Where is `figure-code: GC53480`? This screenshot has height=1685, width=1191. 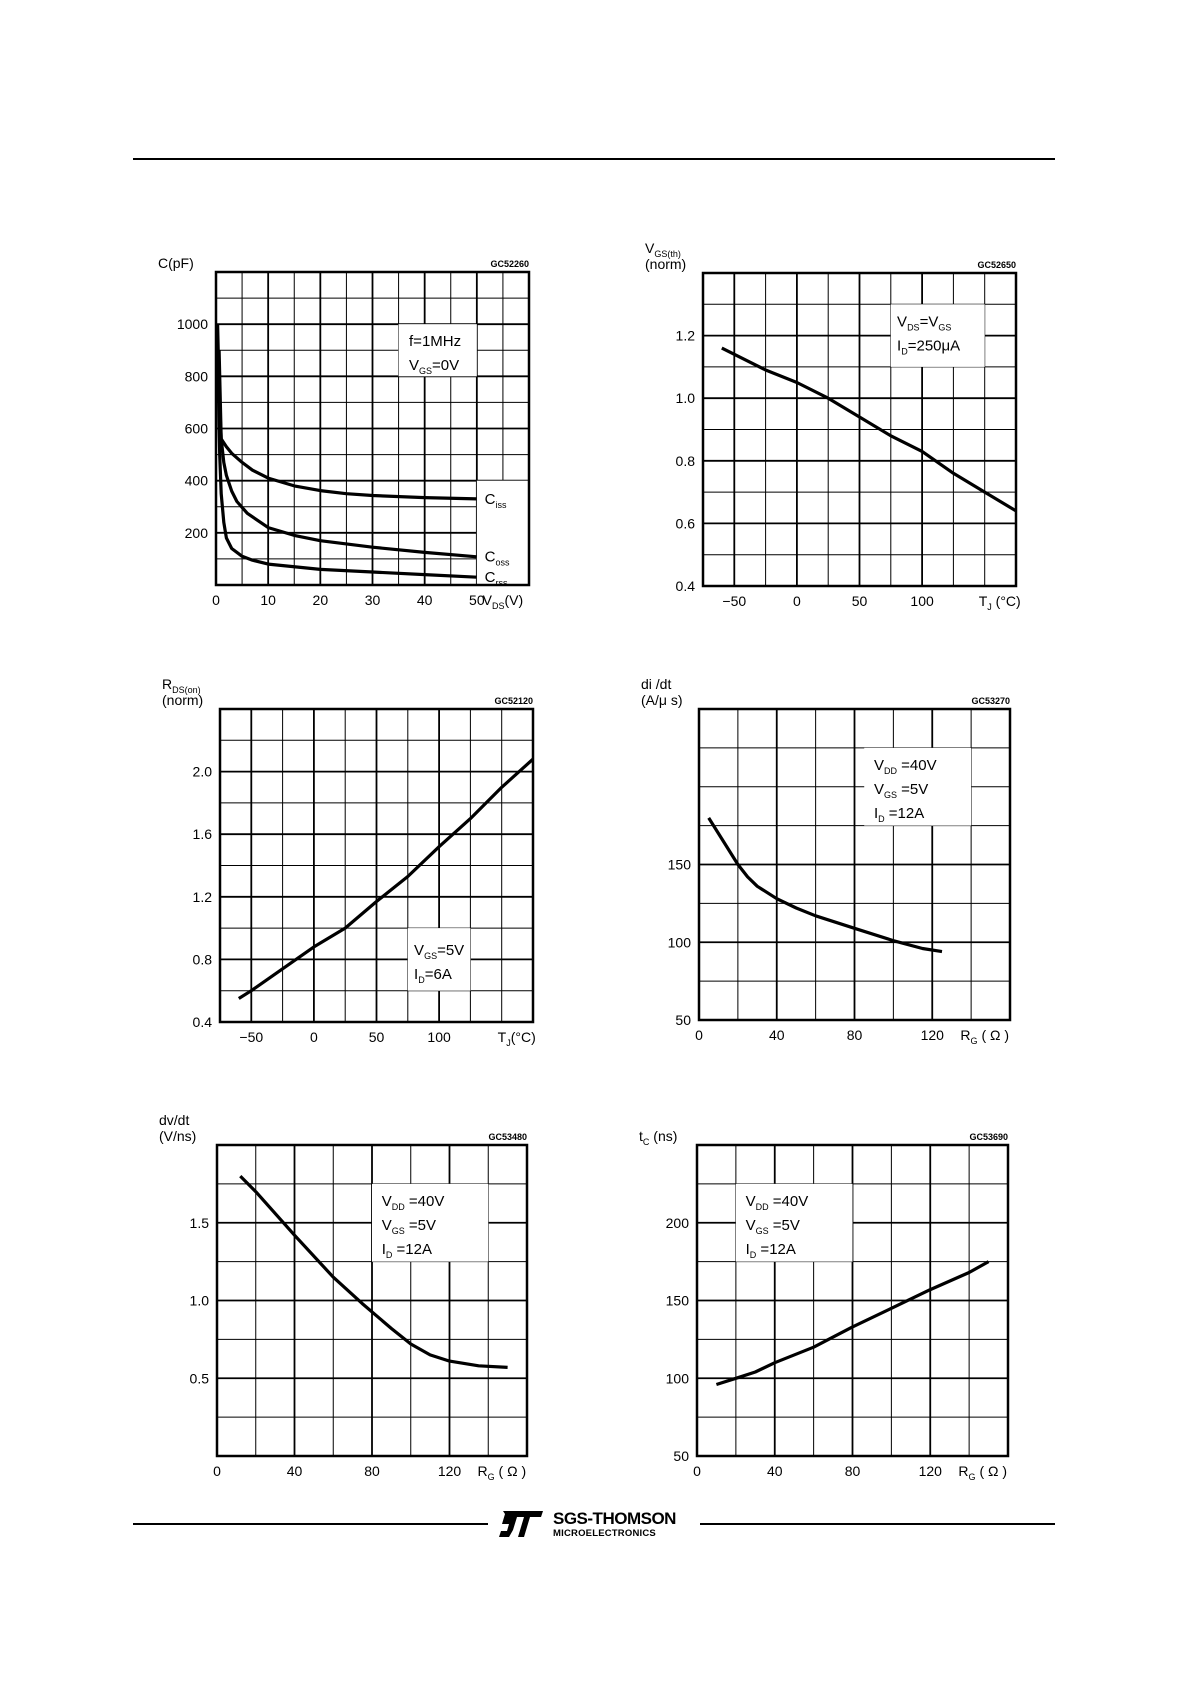
figure-code: GC53480 is located at coordinates (507, 1137).